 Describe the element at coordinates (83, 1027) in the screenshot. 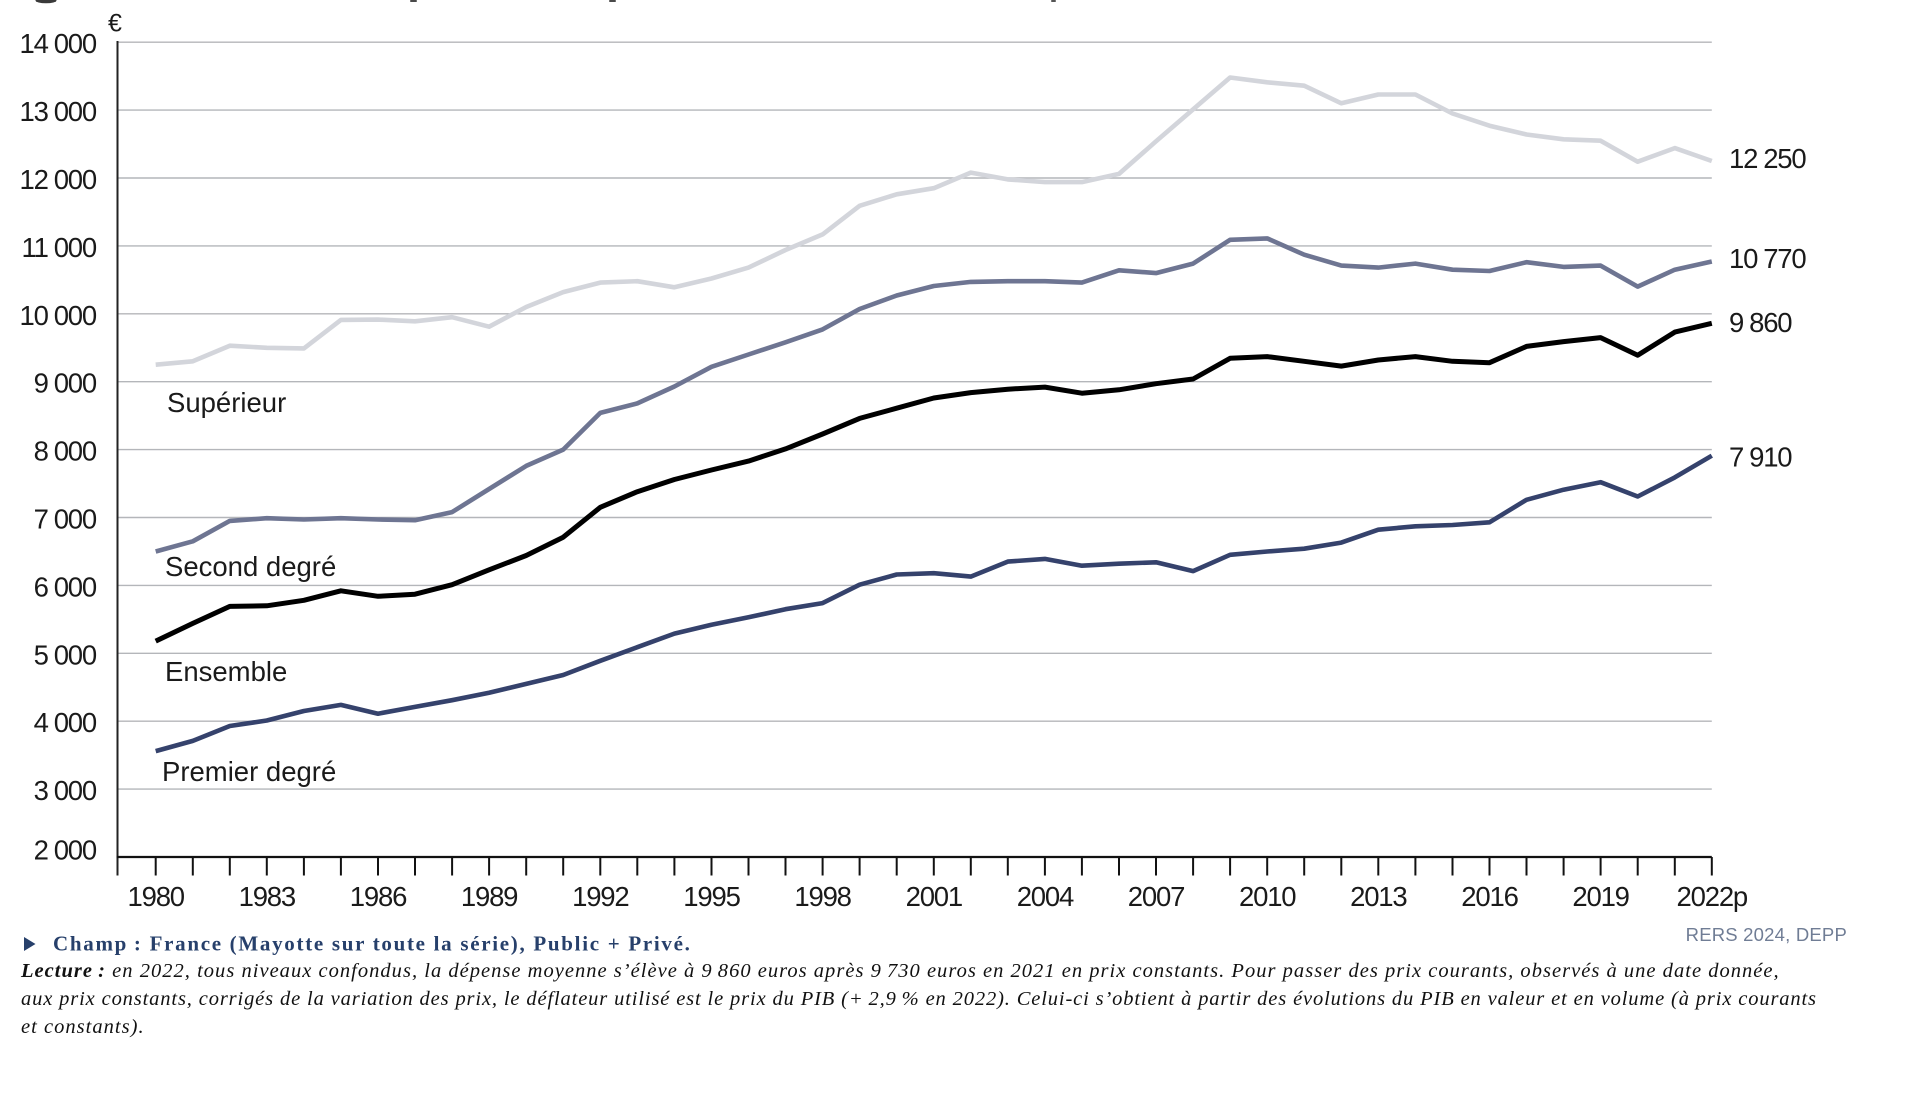

I see `svg-text: et constants).` at that location.